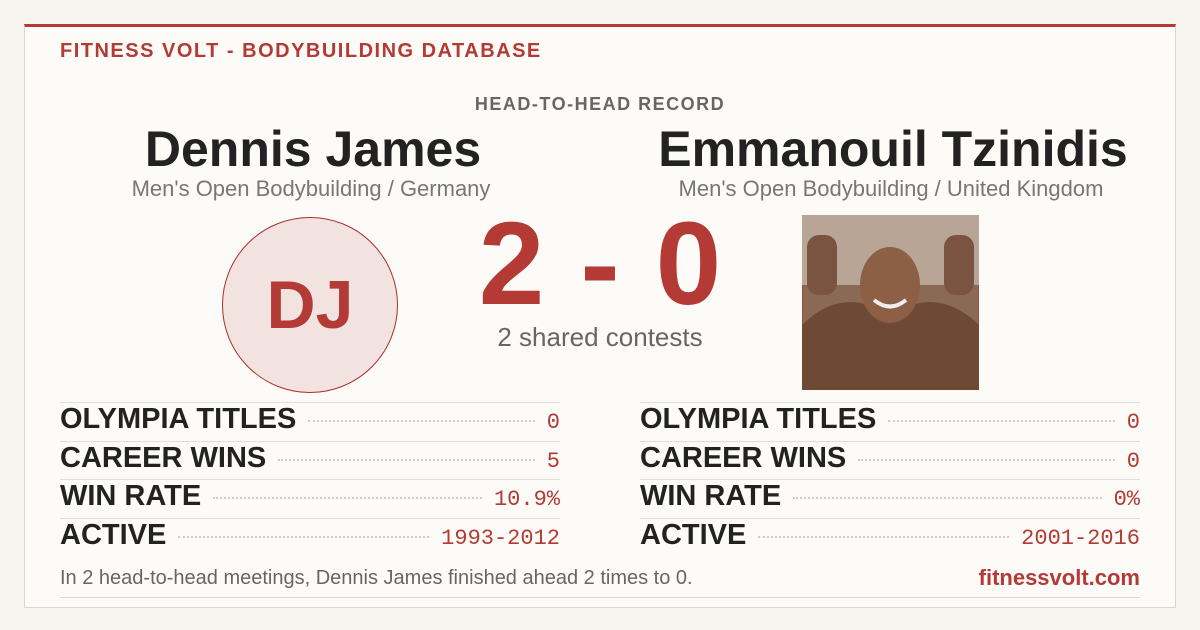  Describe the element at coordinates (600, 597) in the screenshot. I see `footer-rule` at that location.